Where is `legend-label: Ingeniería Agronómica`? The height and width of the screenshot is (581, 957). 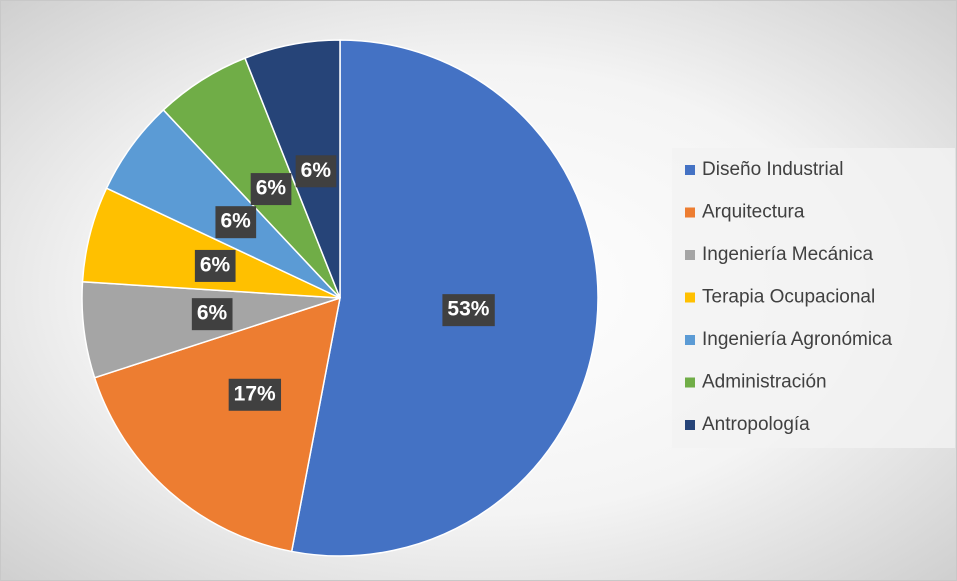
legend-label: Ingeniería Agronómica is located at coordinates (797, 339).